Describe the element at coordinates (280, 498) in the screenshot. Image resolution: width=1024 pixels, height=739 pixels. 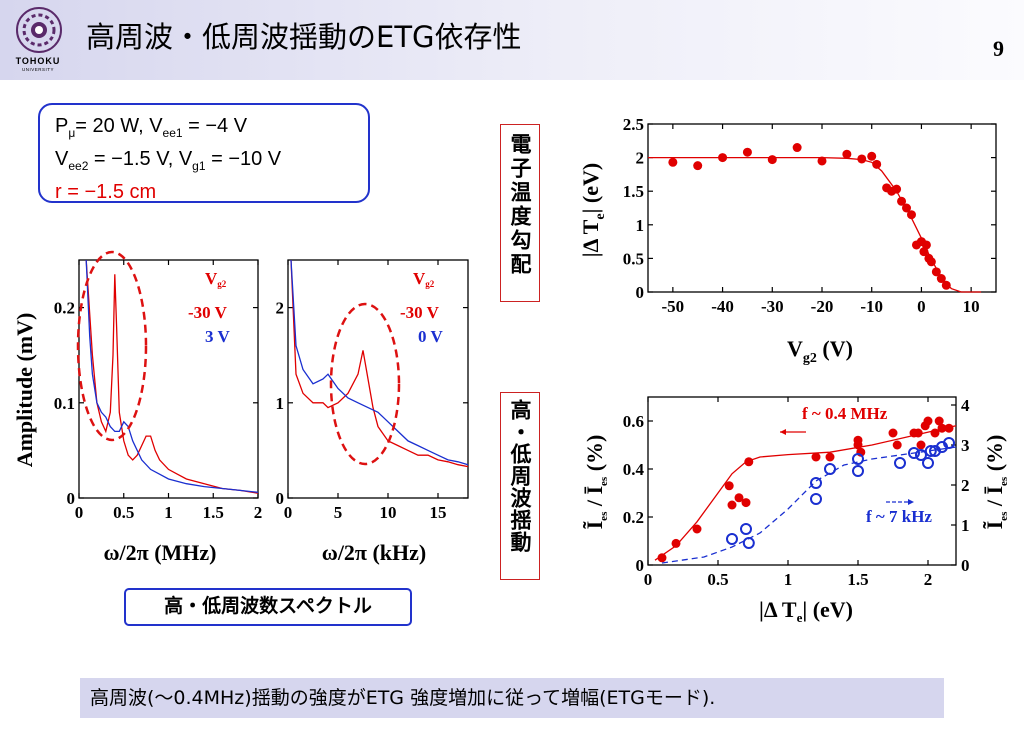
I see `y-tick-label: 0` at that location.